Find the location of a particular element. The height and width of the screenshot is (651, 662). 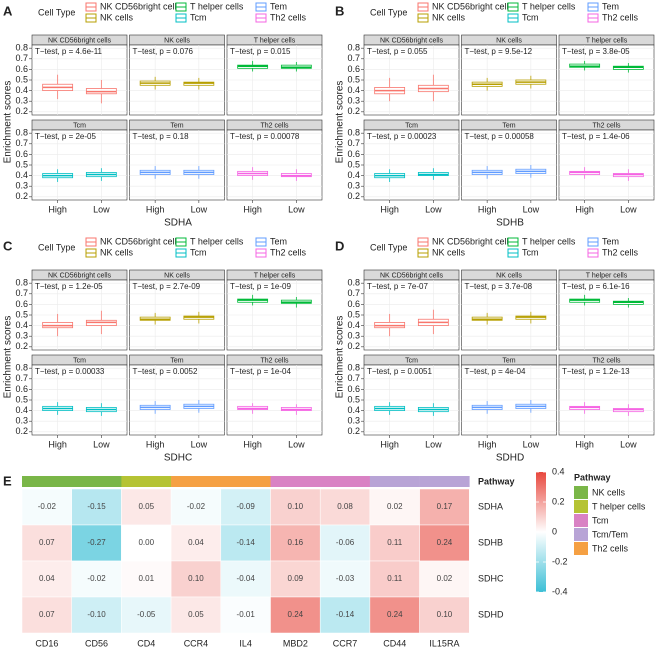

cell-label: 0.08 is located at coordinates (345, 506).